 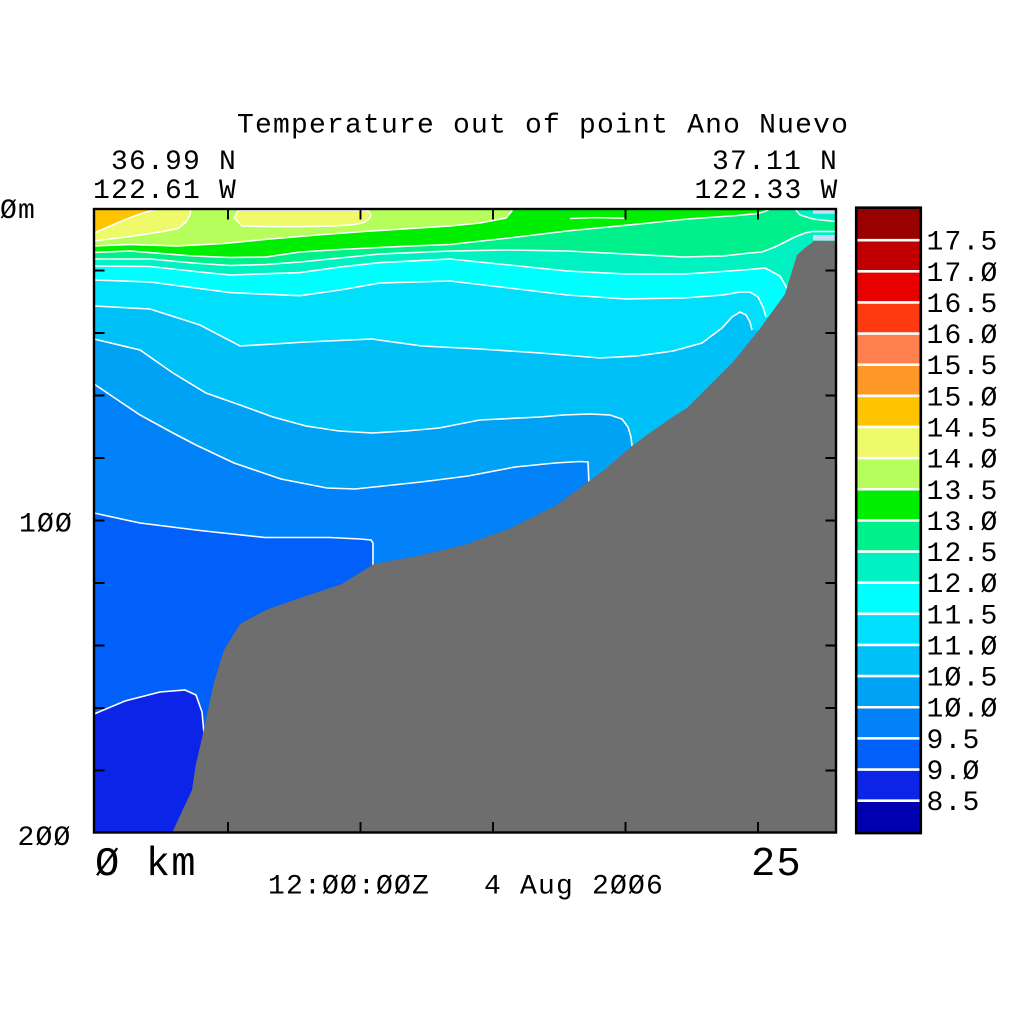 I want to click on svg-text: 1Ø.5, so click(x=963, y=679).